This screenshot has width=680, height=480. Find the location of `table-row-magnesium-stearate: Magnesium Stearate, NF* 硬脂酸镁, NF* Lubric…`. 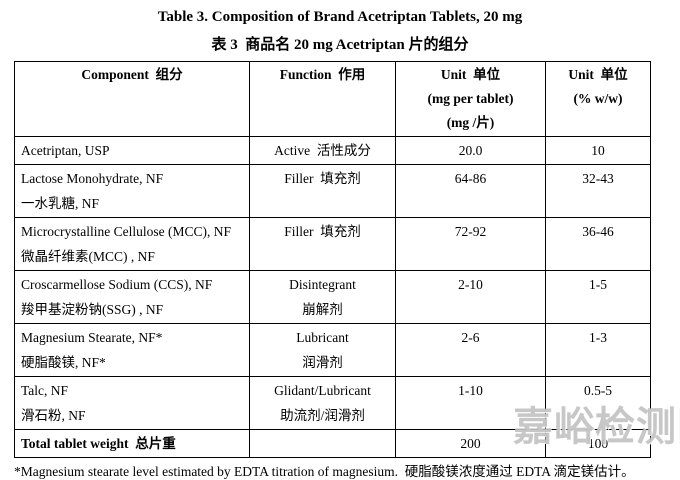

table-row-magnesium-stearate: Magnesium Stearate, NF* 硬脂酸镁, NF* Lubric… is located at coordinates (332, 350).